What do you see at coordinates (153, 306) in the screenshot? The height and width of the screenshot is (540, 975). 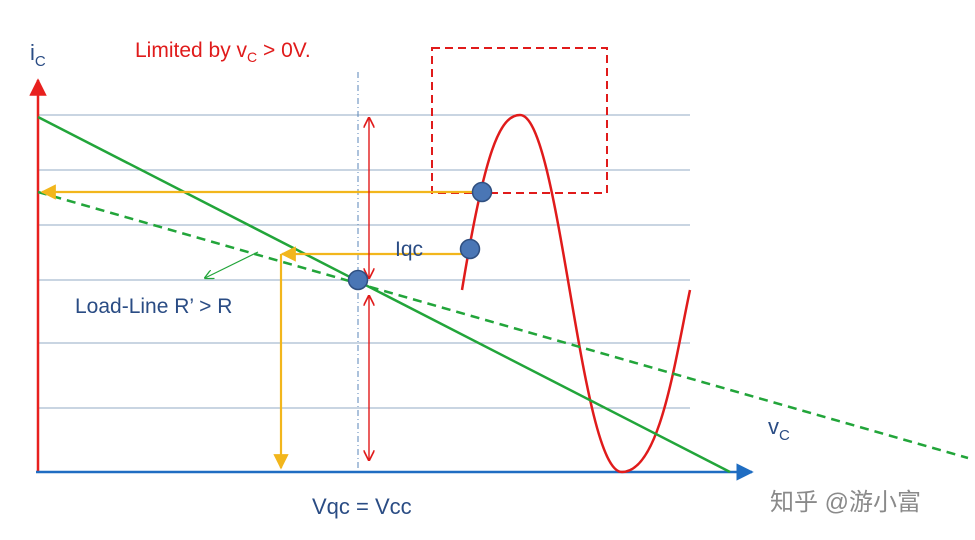 I see `load-line-label: Load-Line R’ > R` at bounding box center [153, 306].